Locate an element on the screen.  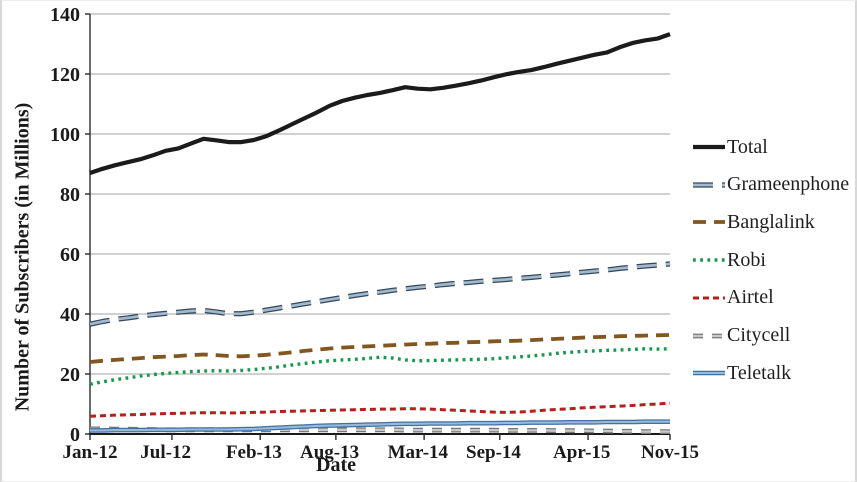
legend-label: Banglalink is located at coordinates (771, 221).